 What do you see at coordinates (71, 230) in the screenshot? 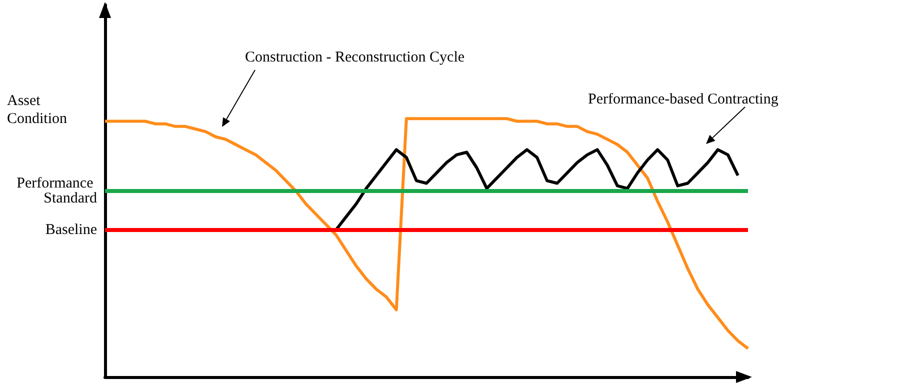
I see `ref-line-label: Baseline` at bounding box center [71, 230].